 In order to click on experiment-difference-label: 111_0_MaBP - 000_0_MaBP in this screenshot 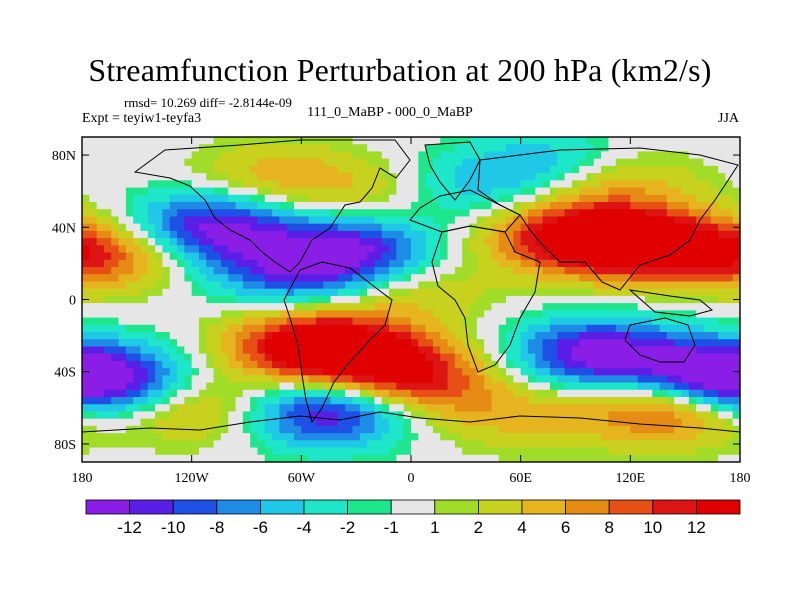, I will do `click(390, 112)`.